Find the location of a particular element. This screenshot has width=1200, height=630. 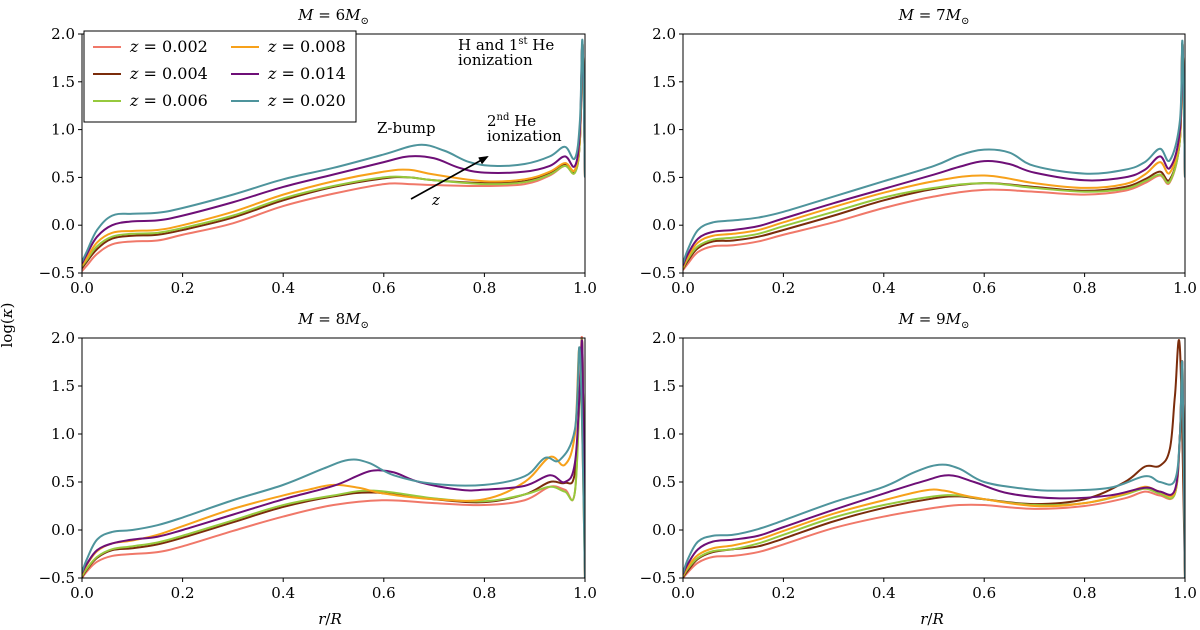

annotation-arrow-z-text: z is located at coordinates (435, 200).